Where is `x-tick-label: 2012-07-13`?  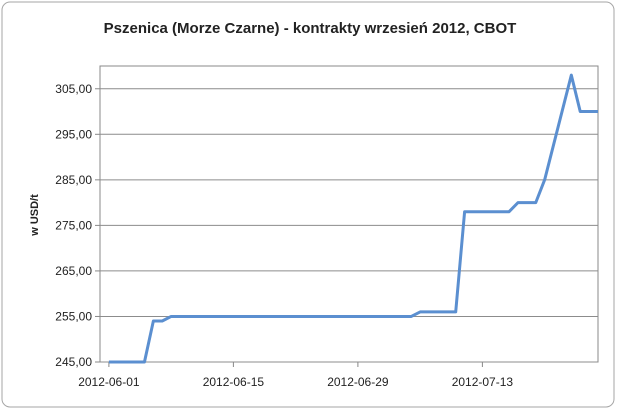
x-tick-label: 2012-07-13 is located at coordinates (483, 382).